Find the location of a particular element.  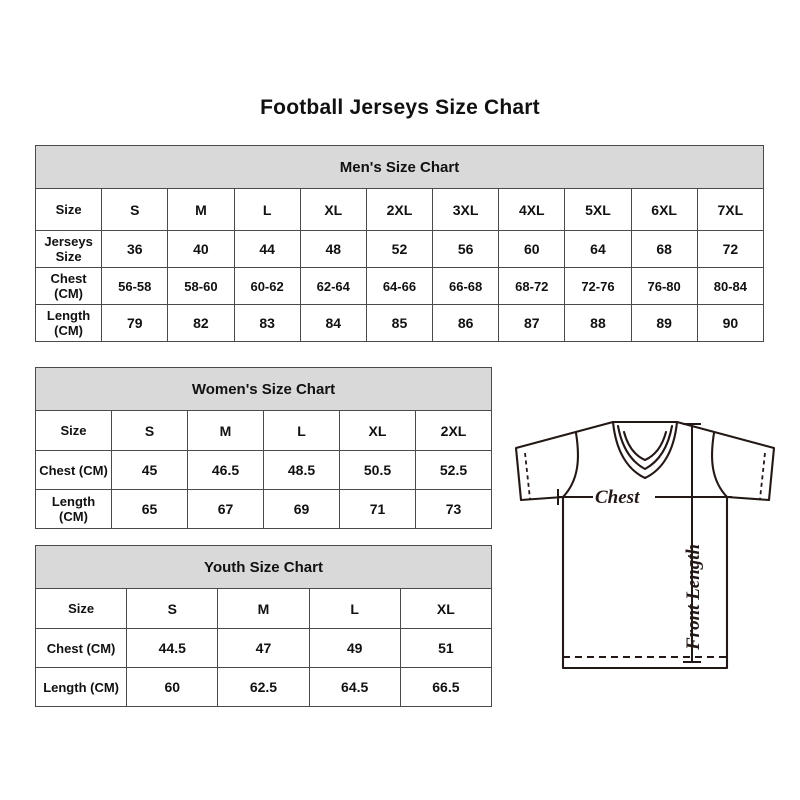

cell-chest-m: 58-60 is located at coordinates (201, 286).